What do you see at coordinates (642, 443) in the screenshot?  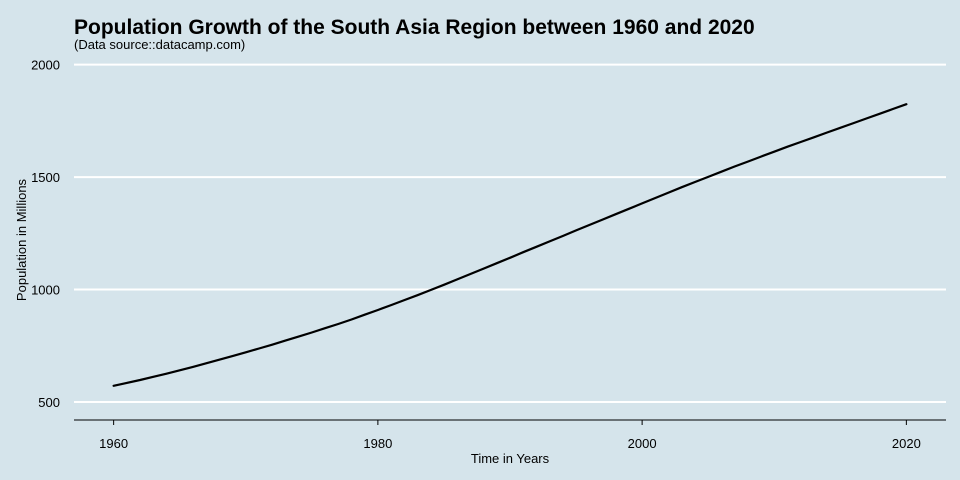 I see `x-tick-label-2000: 2000` at bounding box center [642, 443].